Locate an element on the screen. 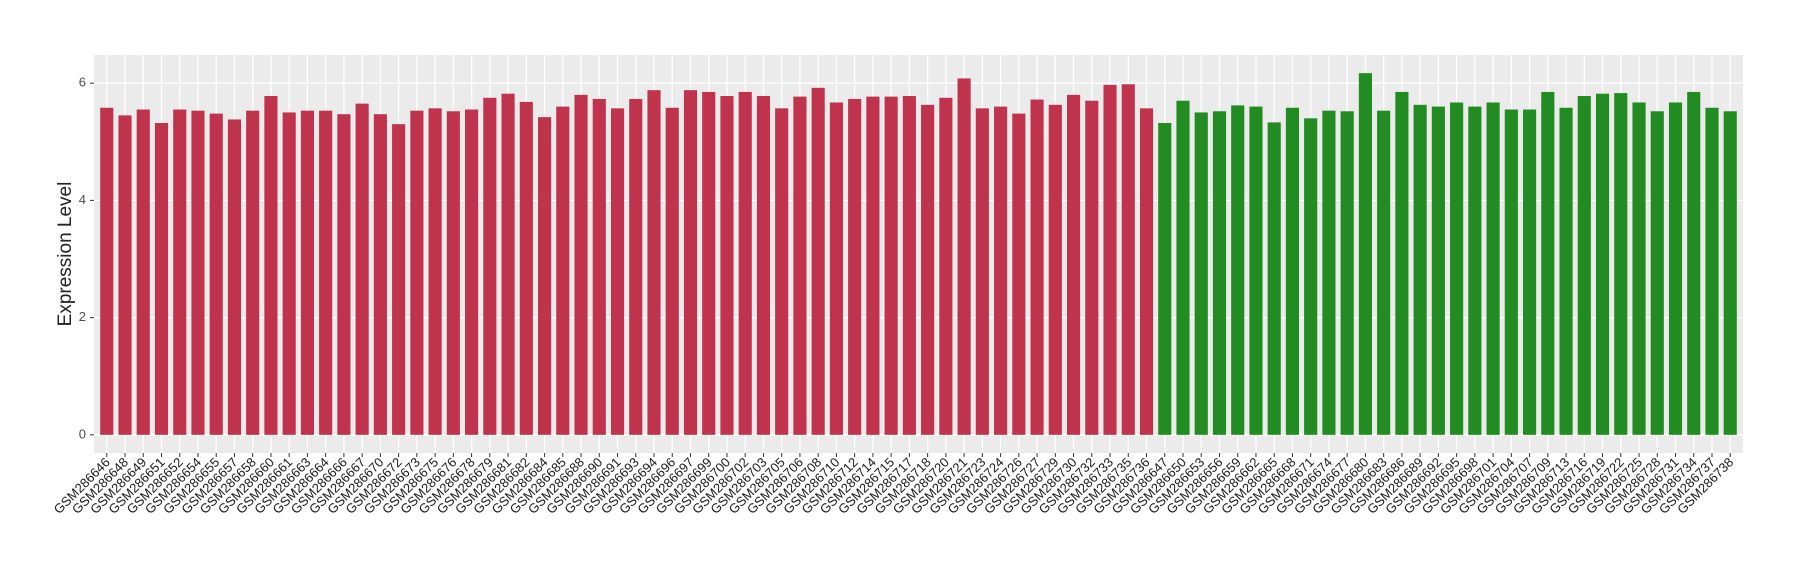 The height and width of the screenshot is (580, 1800). y-tick-label: 0 is located at coordinates (82, 433).